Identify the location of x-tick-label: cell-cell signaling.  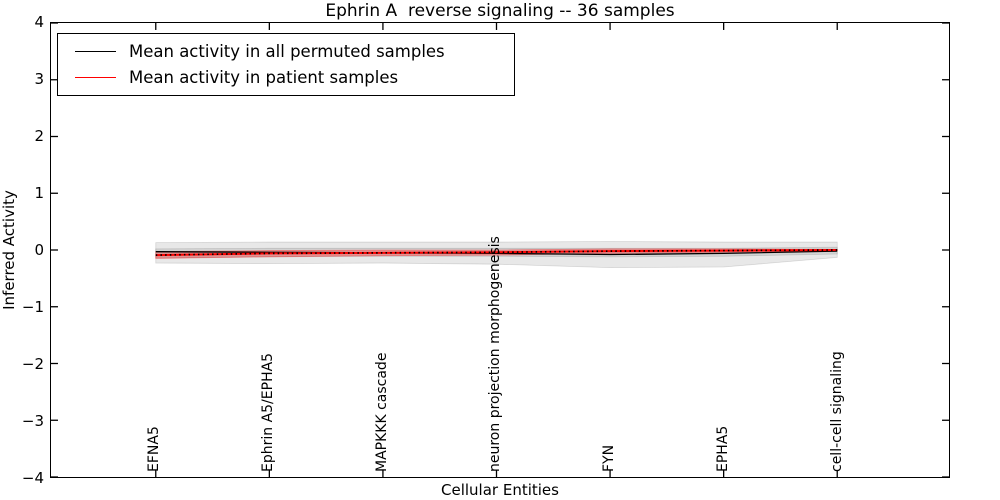
(836, 411).